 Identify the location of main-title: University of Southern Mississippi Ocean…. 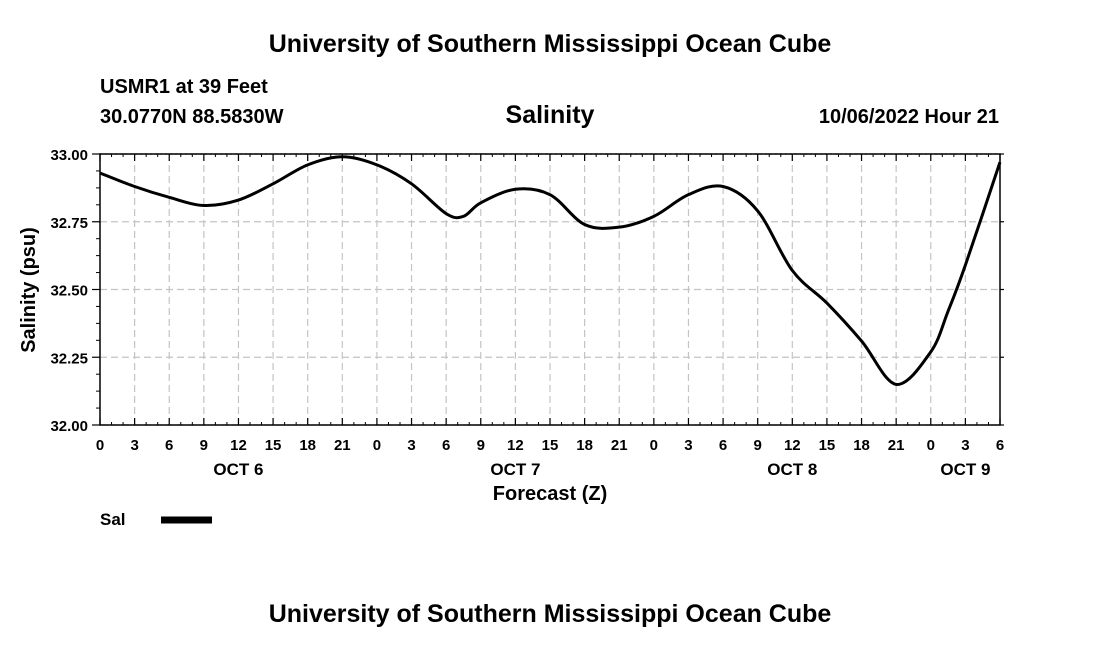
(550, 44).